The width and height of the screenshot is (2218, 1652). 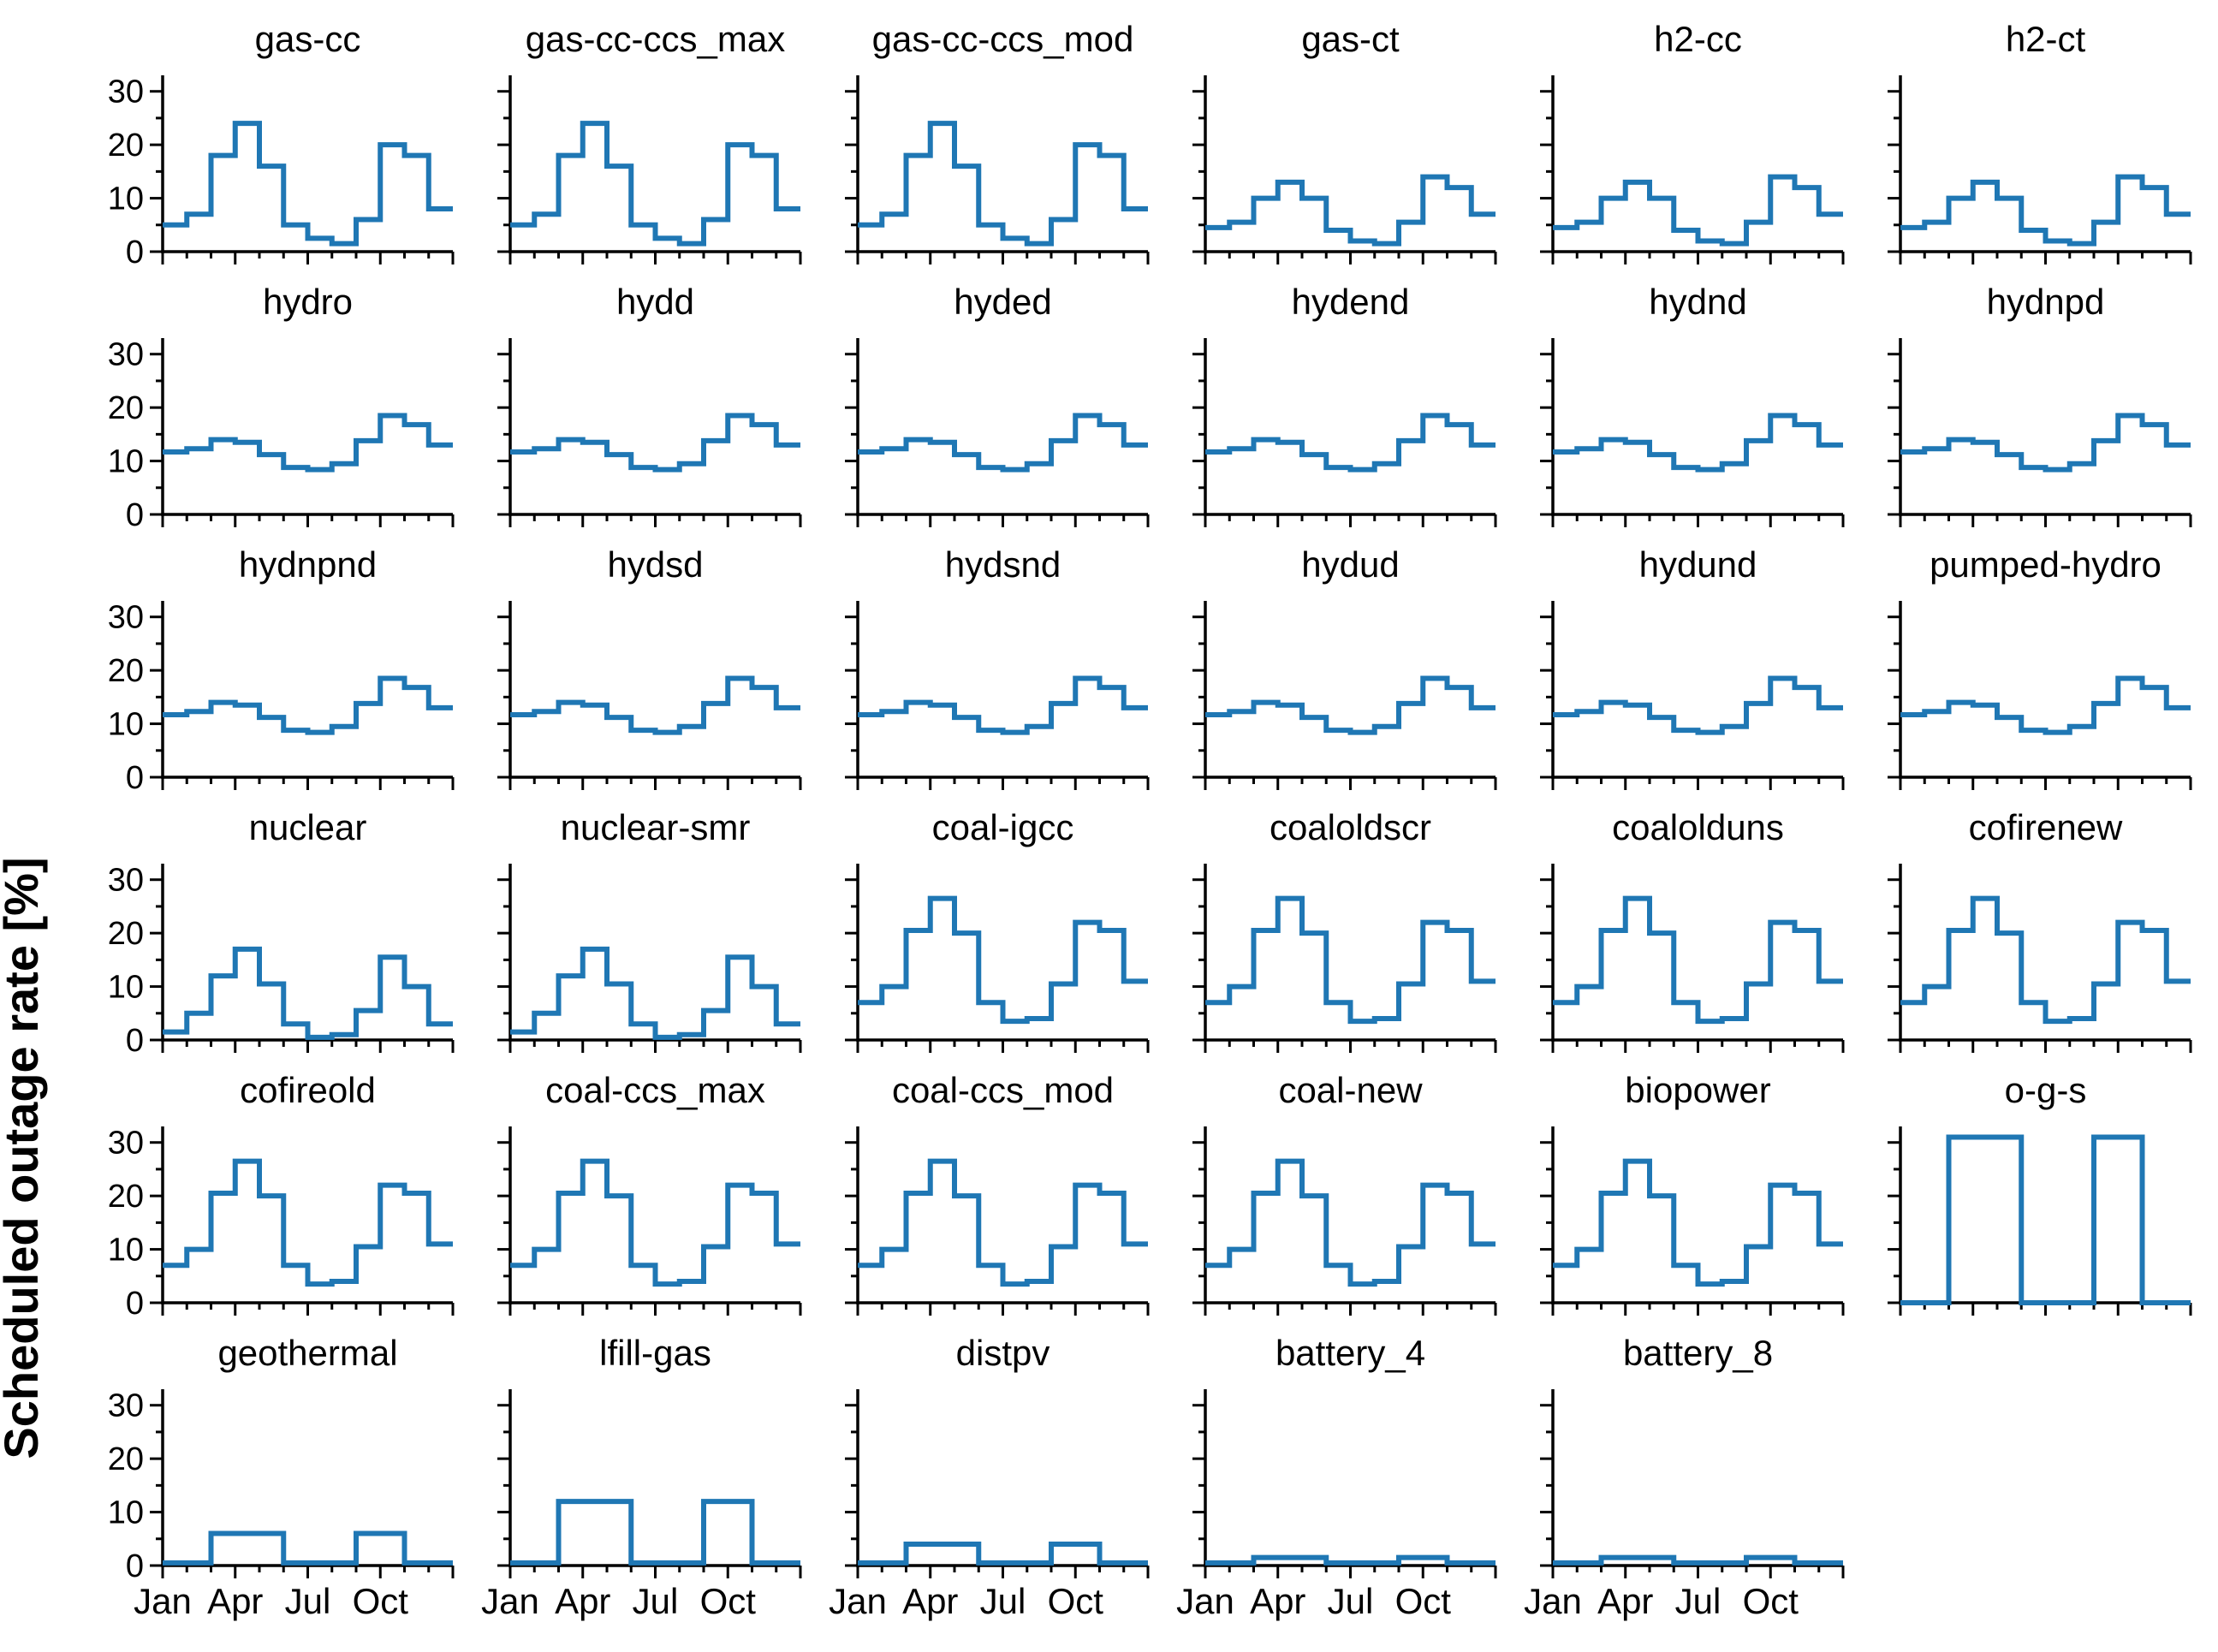 What do you see at coordinates (1312, 961) in the screenshot?
I see `subplot-coaloldscr: coaloldscr` at bounding box center [1312, 961].